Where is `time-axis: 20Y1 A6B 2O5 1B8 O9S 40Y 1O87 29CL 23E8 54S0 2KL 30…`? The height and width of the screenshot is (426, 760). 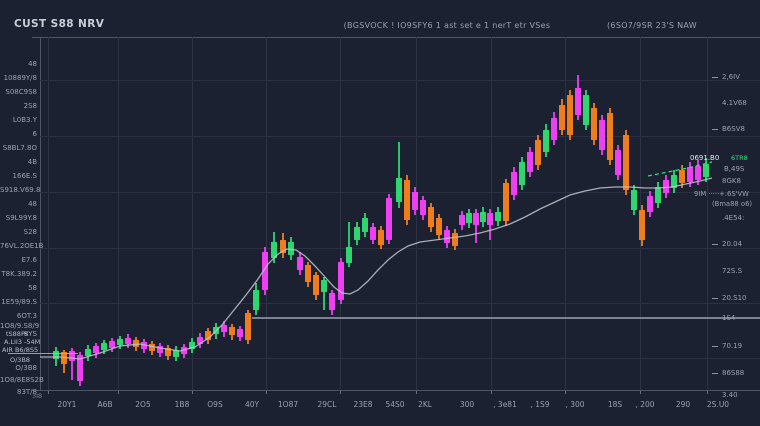 time-axis: 20Y1 A6B 2O5 1B8 O9S 40Y 1O87 29CL 23E8 54S0 2KL 30… is located at coordinates (380, 408).